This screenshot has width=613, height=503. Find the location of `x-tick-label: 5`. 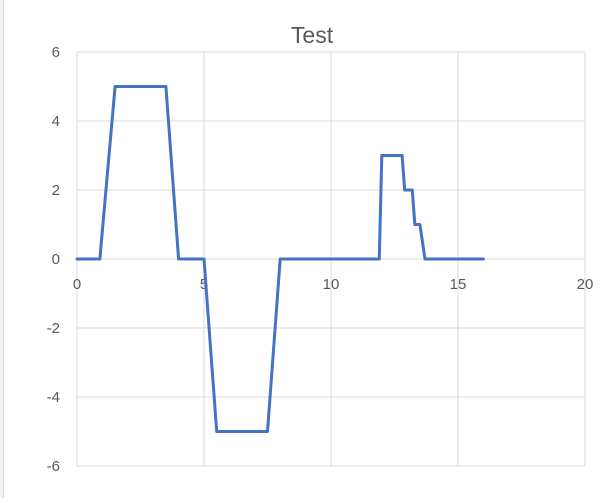

x-tick-label: 5 is located at coordinates (204, 284).